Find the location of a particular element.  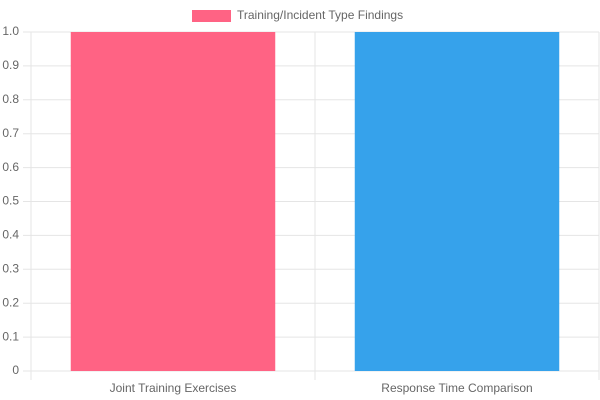

y-tick-label: 0.3 is located at coordinates (10, 268).